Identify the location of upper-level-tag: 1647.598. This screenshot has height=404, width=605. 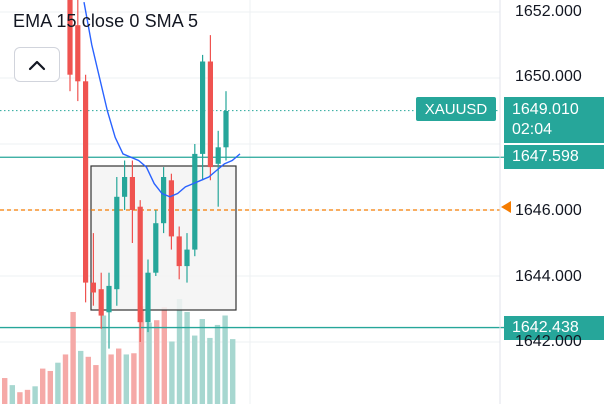
(554, 157).